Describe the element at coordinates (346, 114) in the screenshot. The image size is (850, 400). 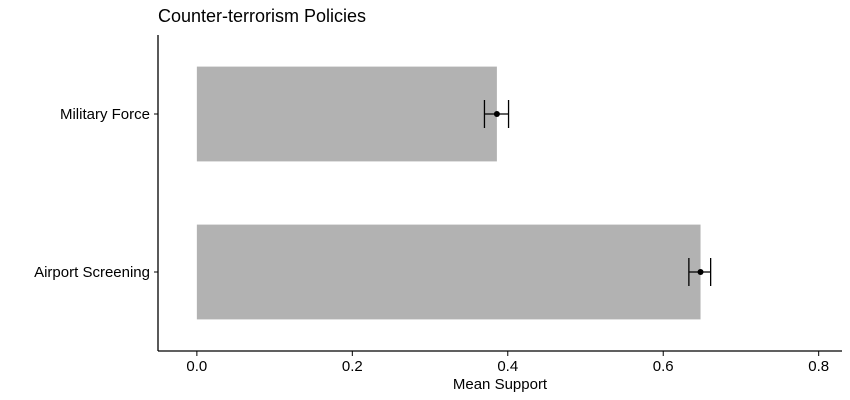
I see `bar-military-force` at that location.